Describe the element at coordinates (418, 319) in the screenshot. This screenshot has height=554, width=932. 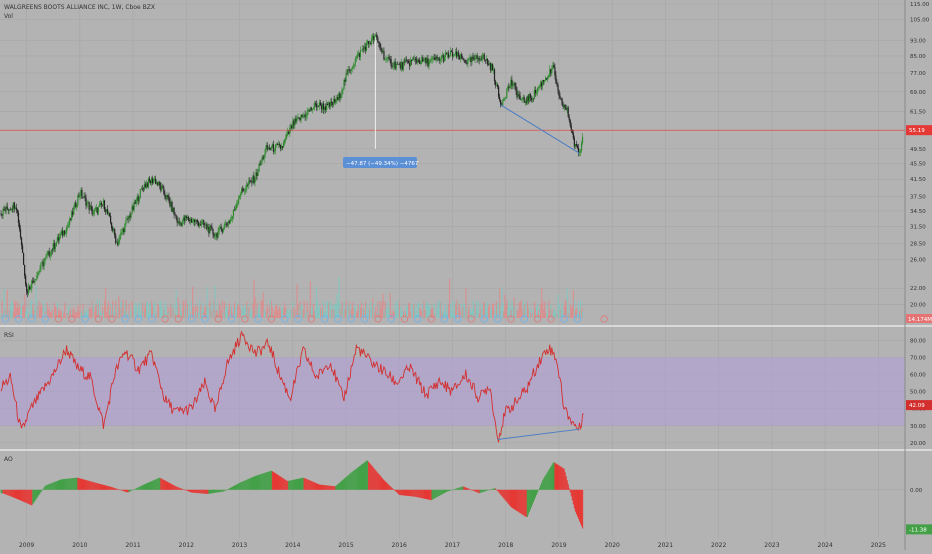
I see `event-marker` at that location.